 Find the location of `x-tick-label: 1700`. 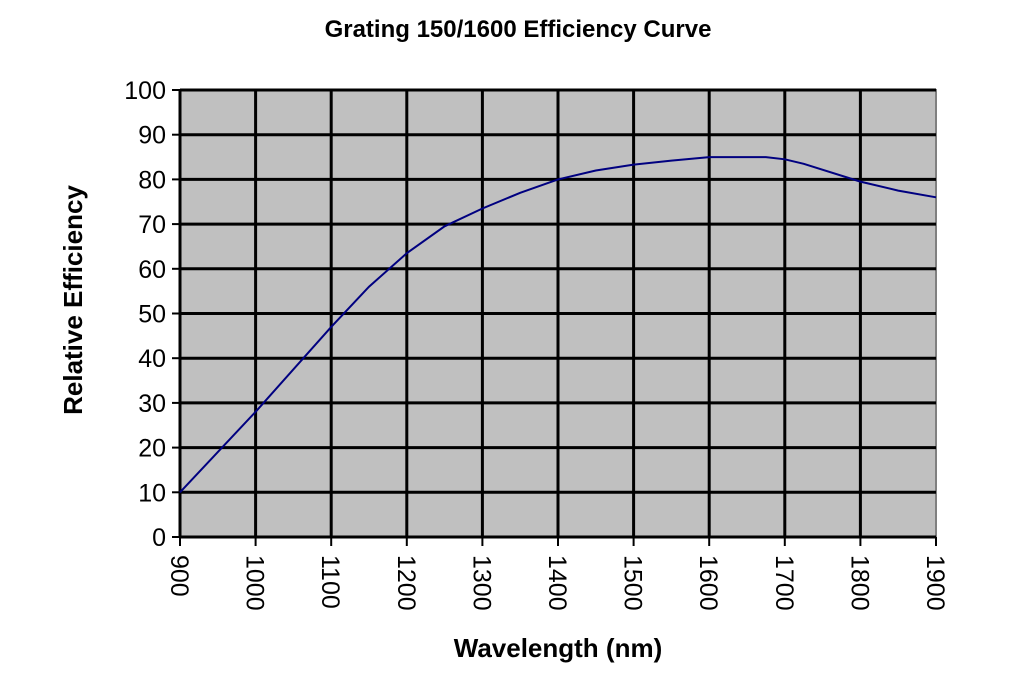

x-tick-label: 1700 is located at coordinates (784, 583).